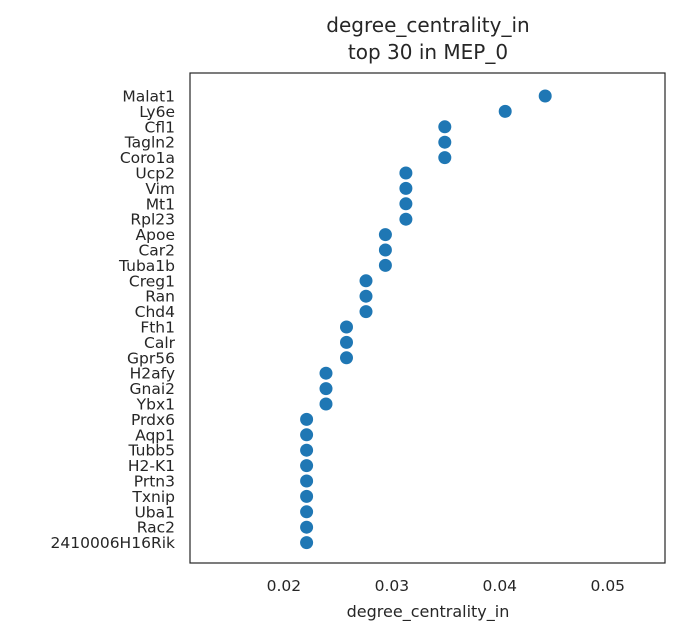 The width and height of the screenshot is (682, 643). What do you see at coordinates (153, 420) in the screenshot?
I see `y-tick-label: Prdx6` at bounding box center [153, 420].